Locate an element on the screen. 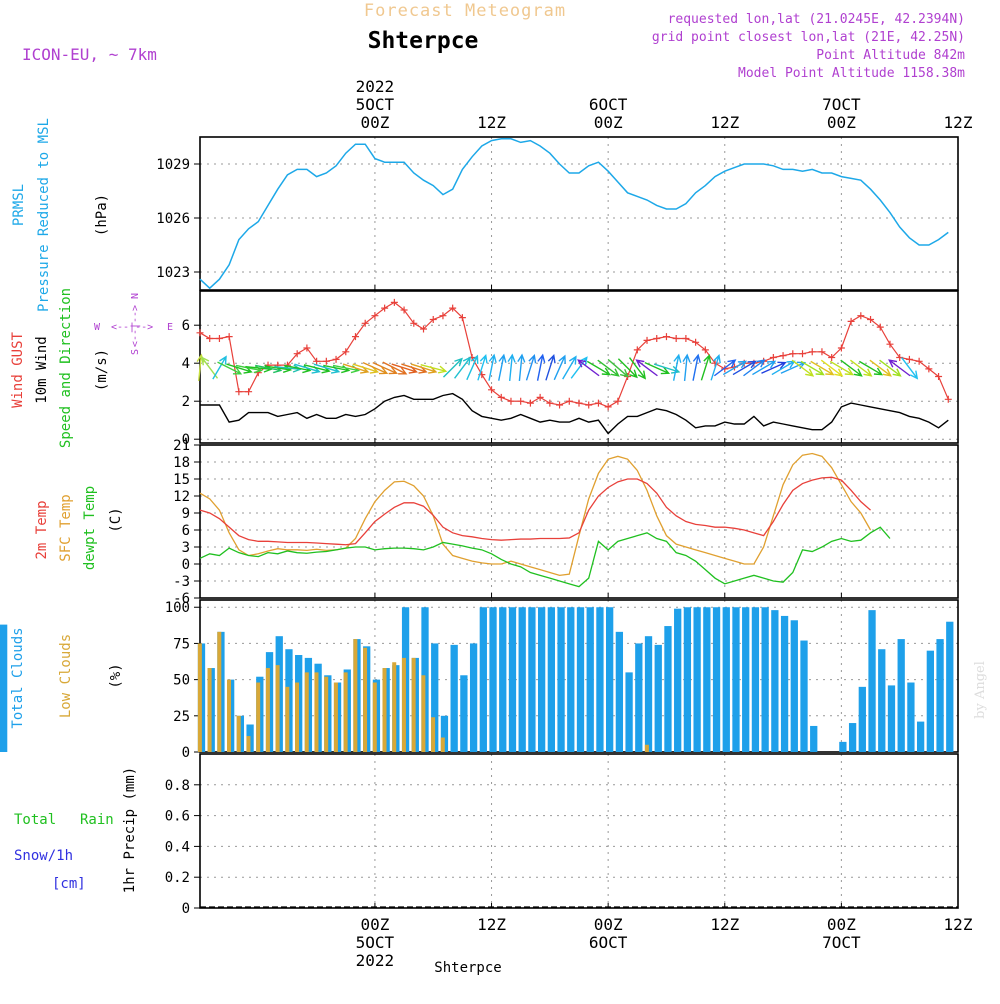 The height and width of the screenshot is (1004, 1000). precip-label-snow: Snow/1h is located at coordinates (43, 856).